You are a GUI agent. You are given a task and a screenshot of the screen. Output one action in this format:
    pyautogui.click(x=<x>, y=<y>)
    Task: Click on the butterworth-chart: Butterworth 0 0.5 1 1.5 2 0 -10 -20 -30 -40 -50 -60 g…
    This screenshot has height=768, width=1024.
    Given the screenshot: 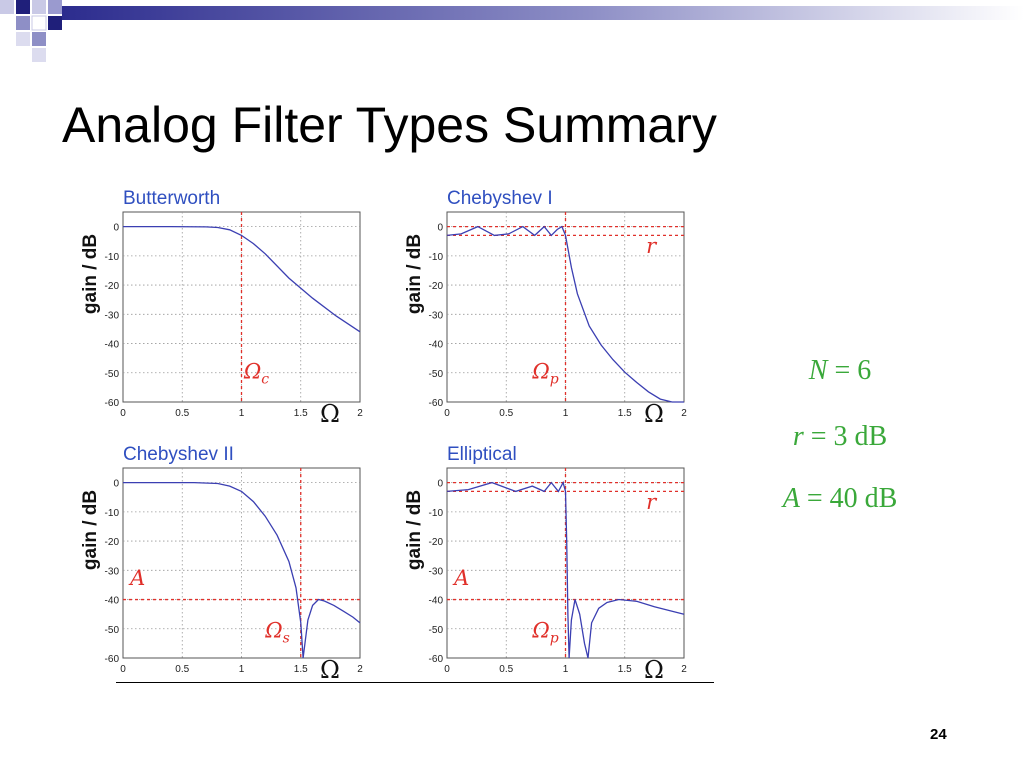 What is the action you would take?
    pyautogui.click(x=221, y=308)
    